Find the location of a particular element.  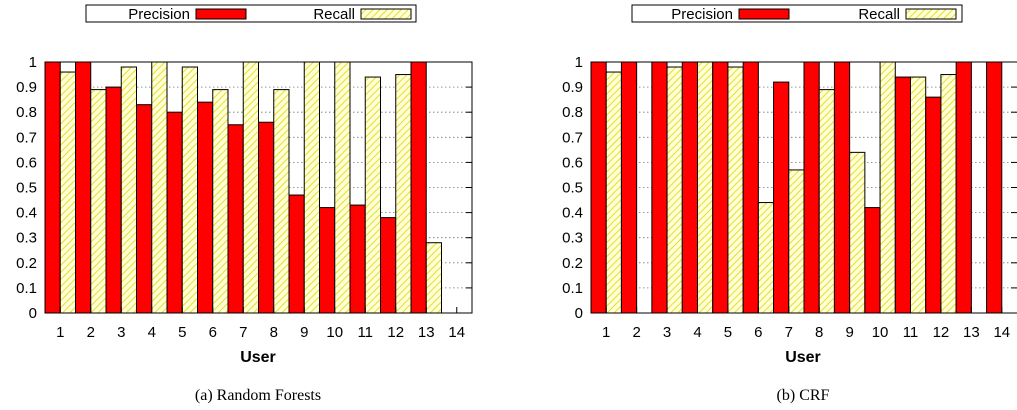

chart-b-y-tick-label: 0.9 is located at coordinates (572, 87).